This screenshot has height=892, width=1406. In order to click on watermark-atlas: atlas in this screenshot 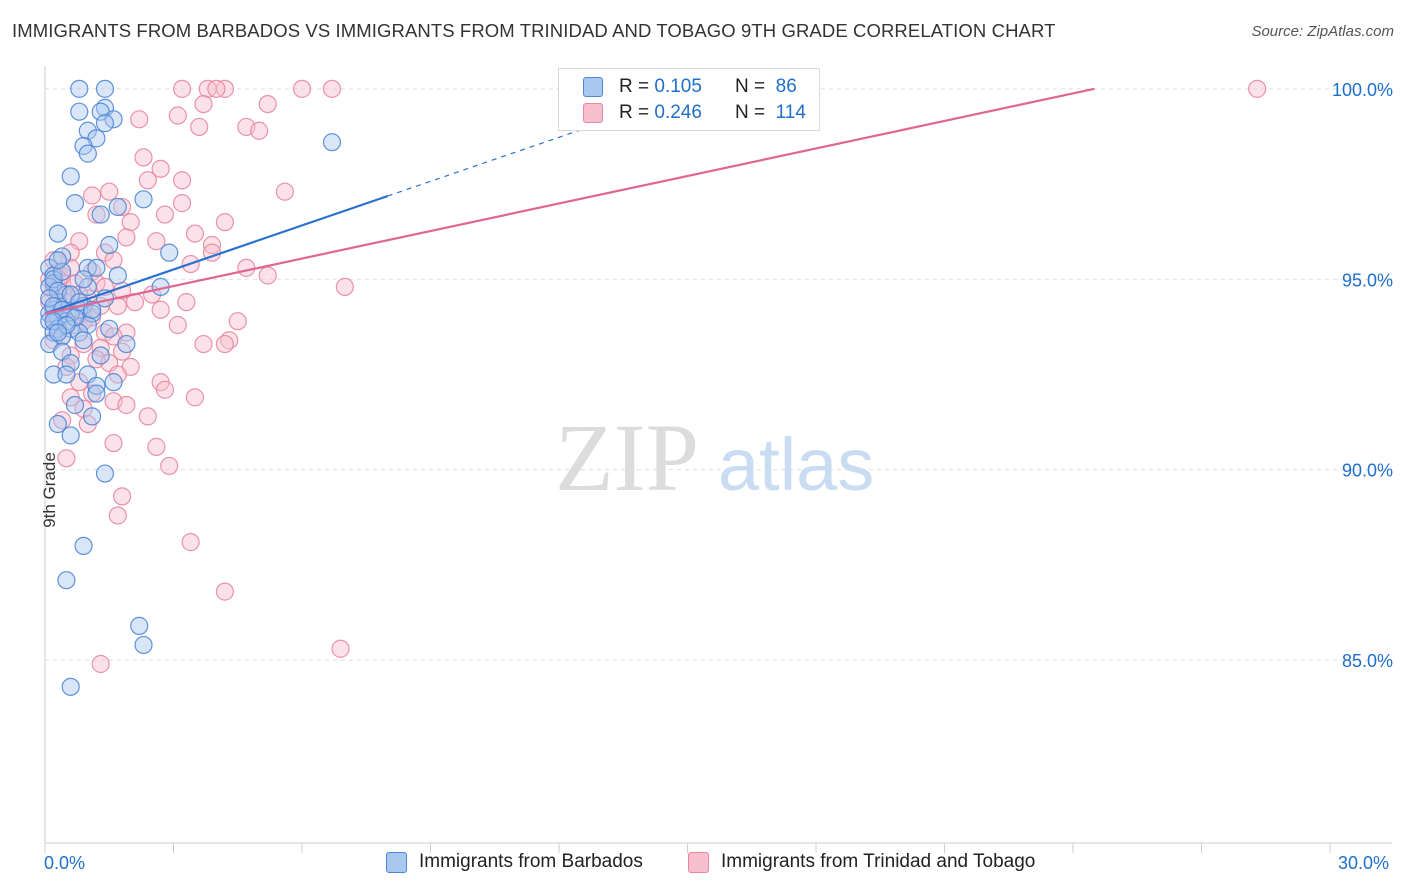, I will do `click(796, 464)`.